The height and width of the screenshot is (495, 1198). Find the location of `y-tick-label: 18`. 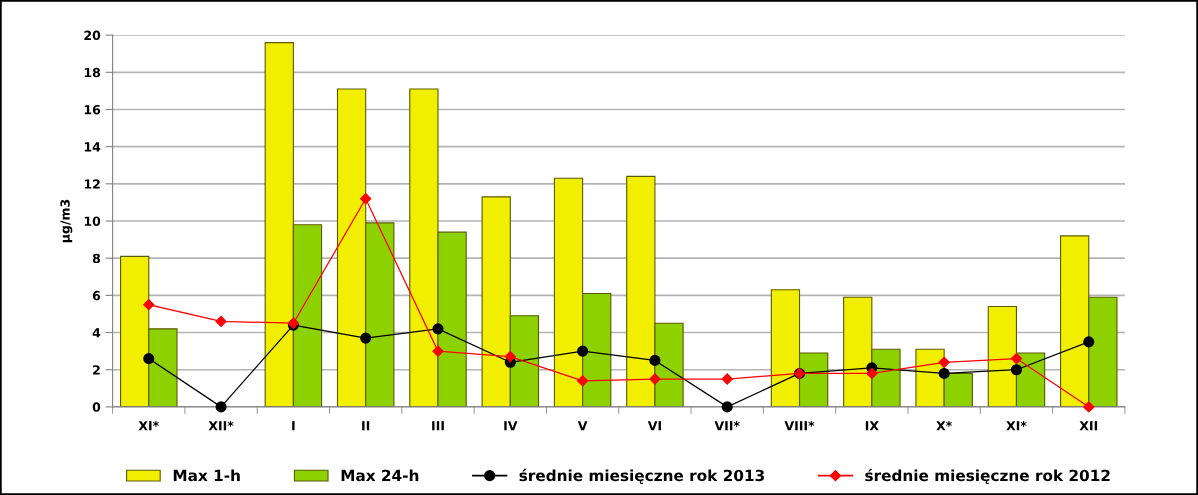

y-tick-label: 18 is located at coordinates (92, 72).